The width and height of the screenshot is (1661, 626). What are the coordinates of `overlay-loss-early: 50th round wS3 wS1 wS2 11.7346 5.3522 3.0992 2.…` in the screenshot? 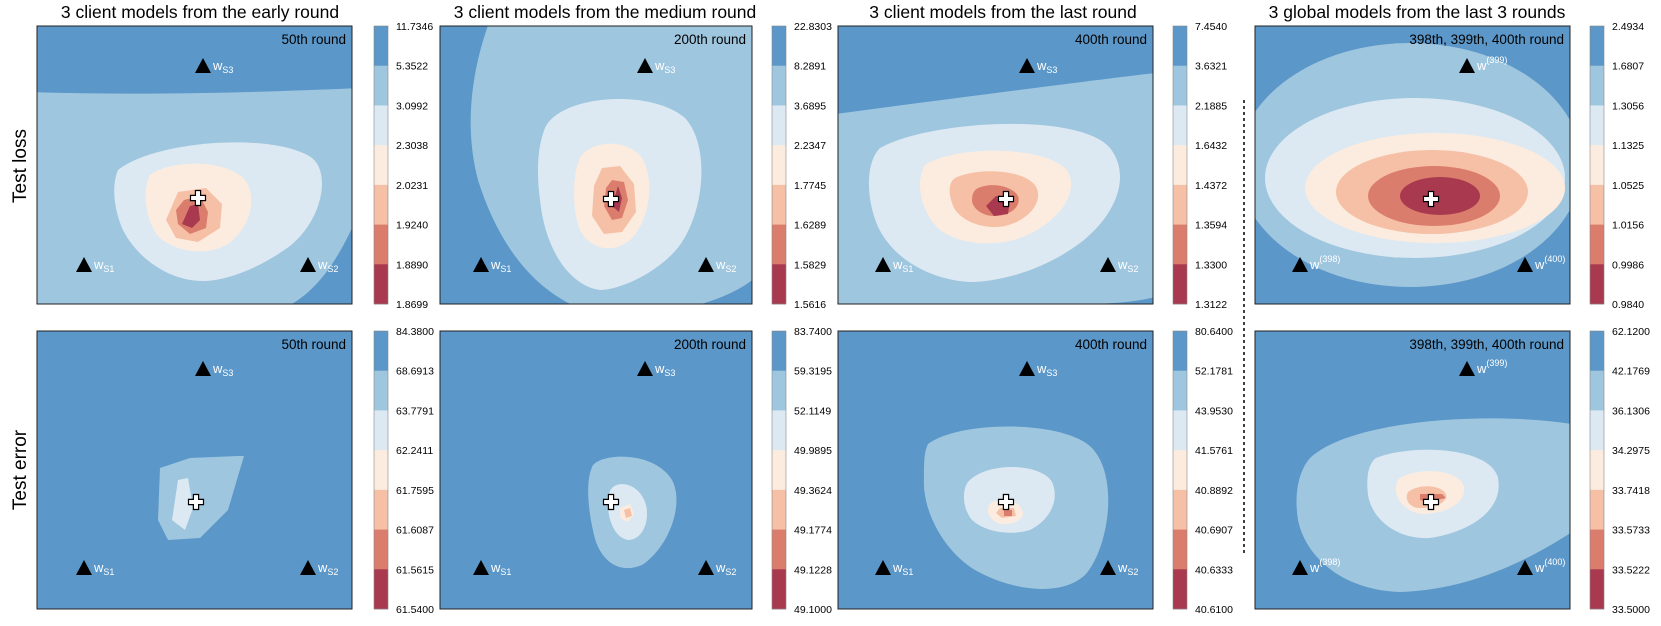 It's located at (254, 166).